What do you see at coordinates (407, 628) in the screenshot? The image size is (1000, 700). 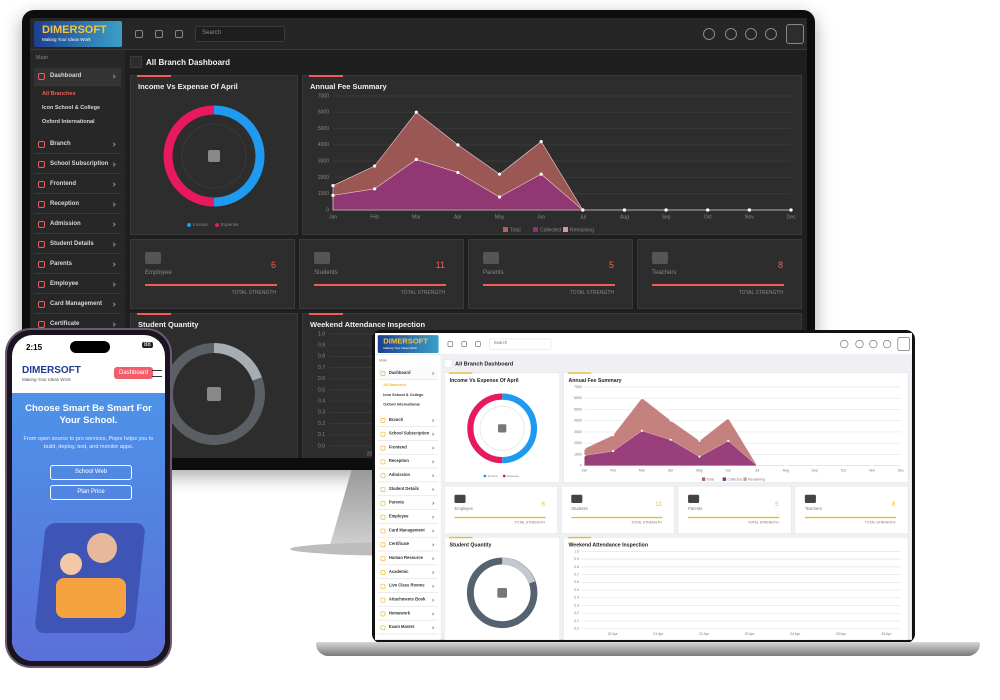 I see `sidebar-item: Exam Master` at bounding box center [407, 628].